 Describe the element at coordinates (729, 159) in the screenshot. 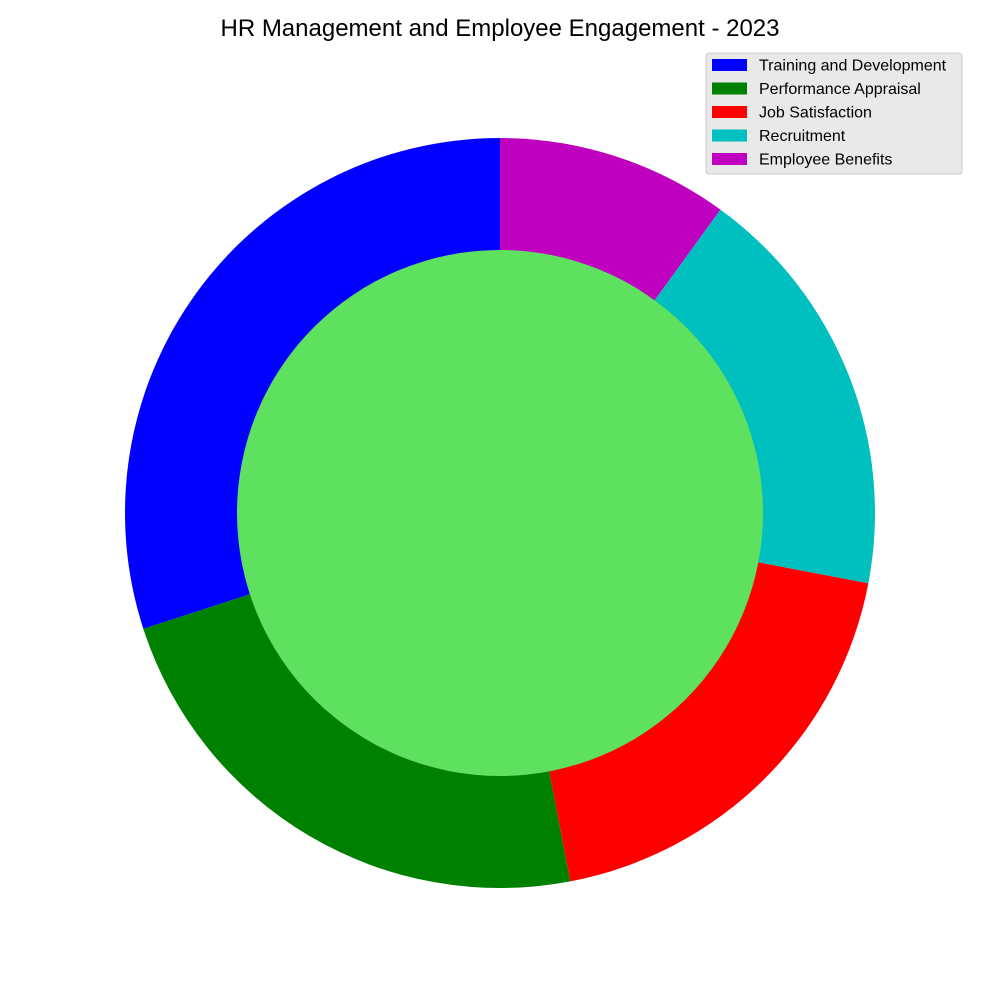

I see `legend-swatch-employee-benefits` at that location.